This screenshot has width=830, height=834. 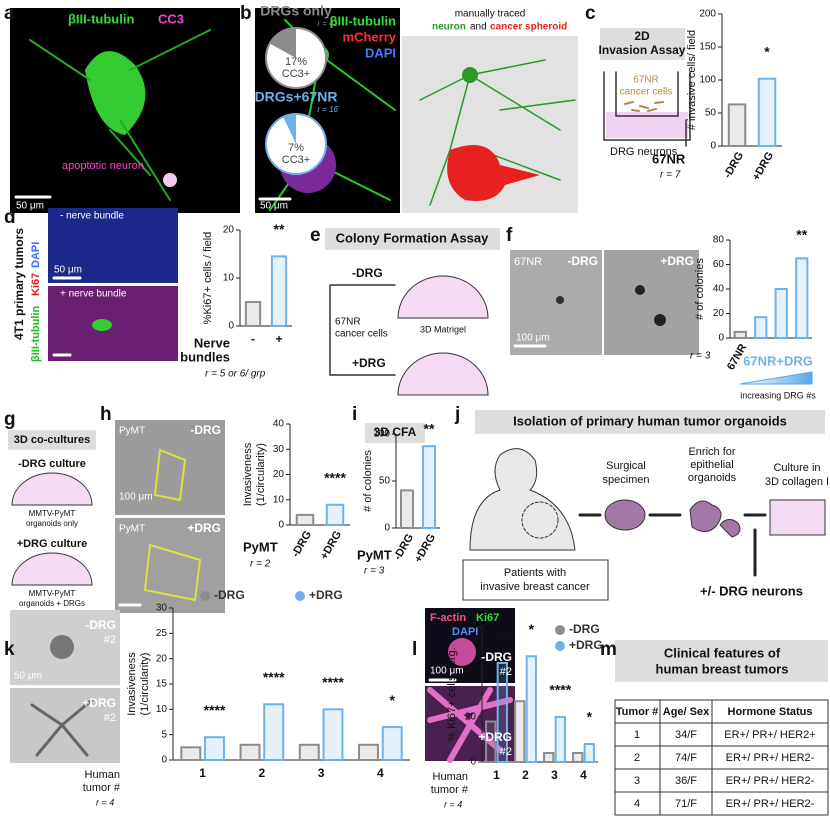 I want to click on label: F-actin, so click(x=448, y=618).